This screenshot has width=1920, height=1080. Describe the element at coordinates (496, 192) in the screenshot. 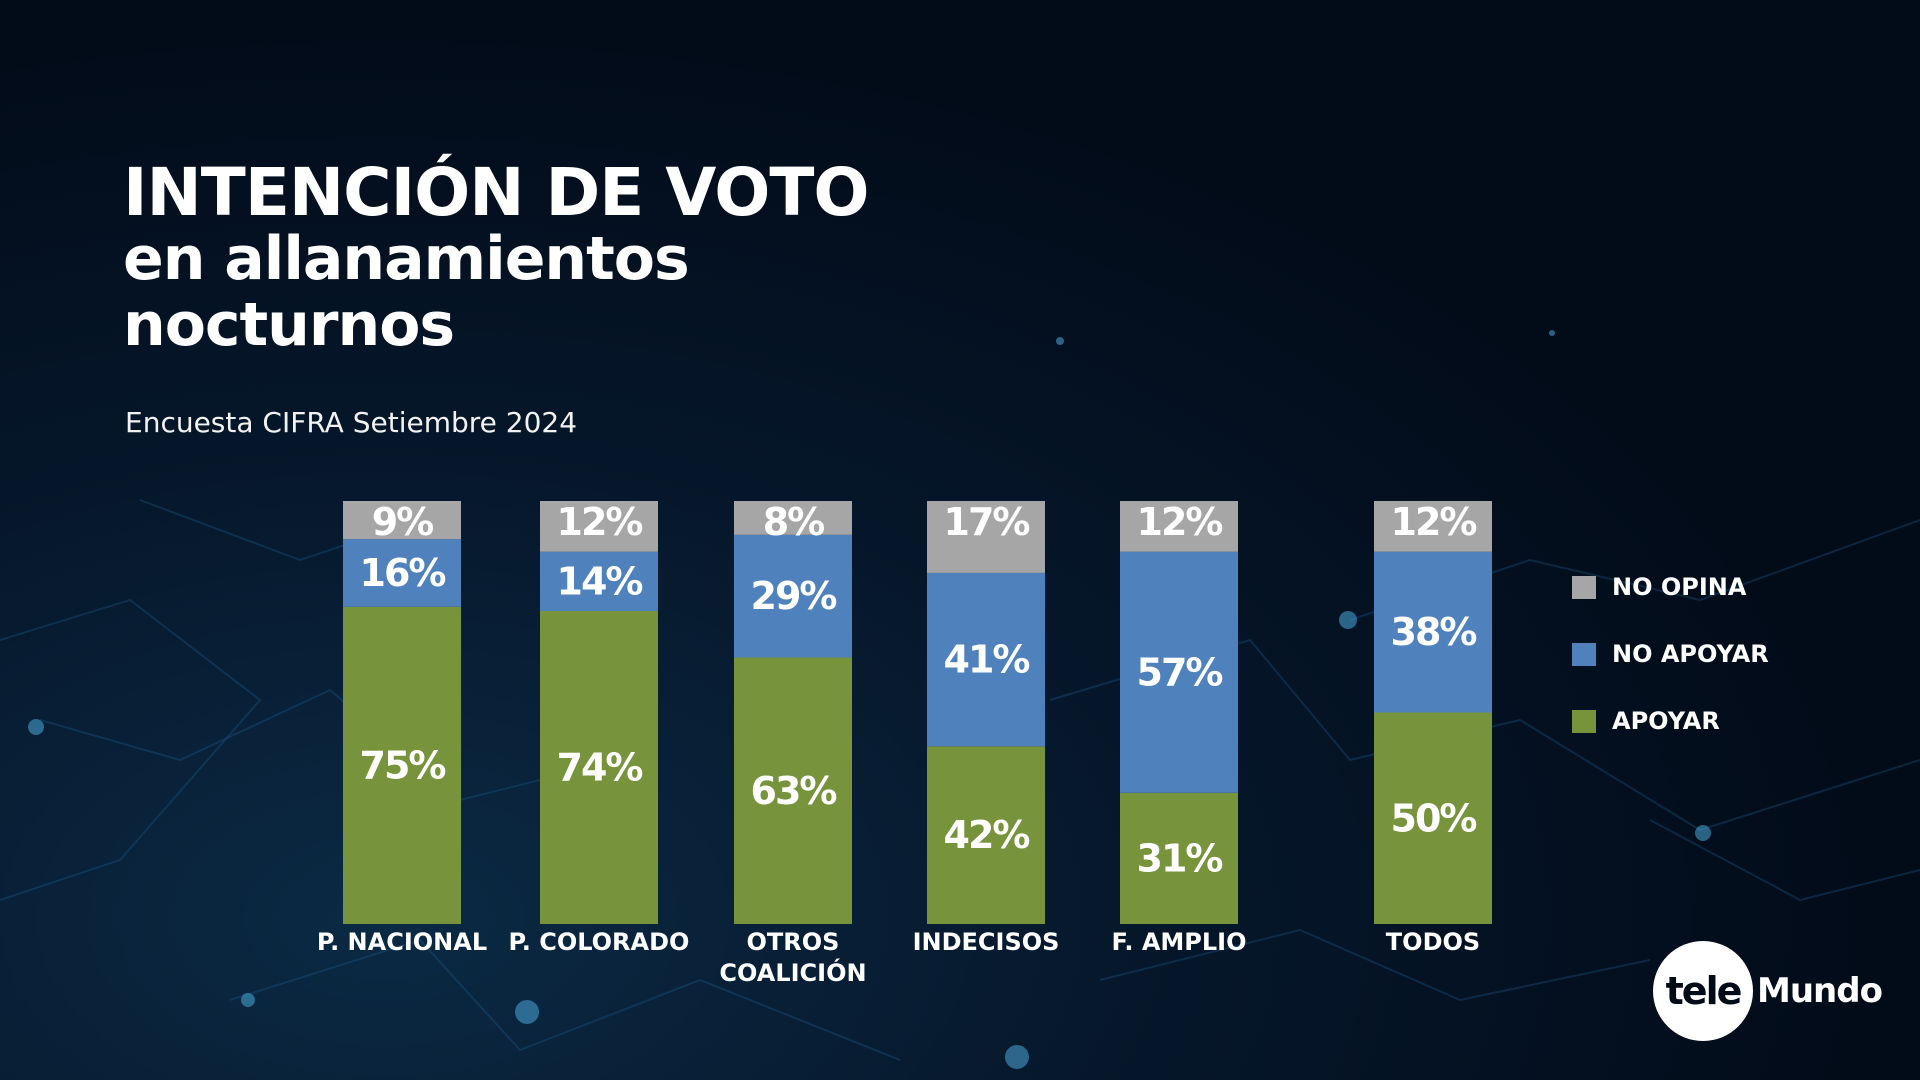

I see `title-line-1: INTENCIÓN DE VOTO` at that location.